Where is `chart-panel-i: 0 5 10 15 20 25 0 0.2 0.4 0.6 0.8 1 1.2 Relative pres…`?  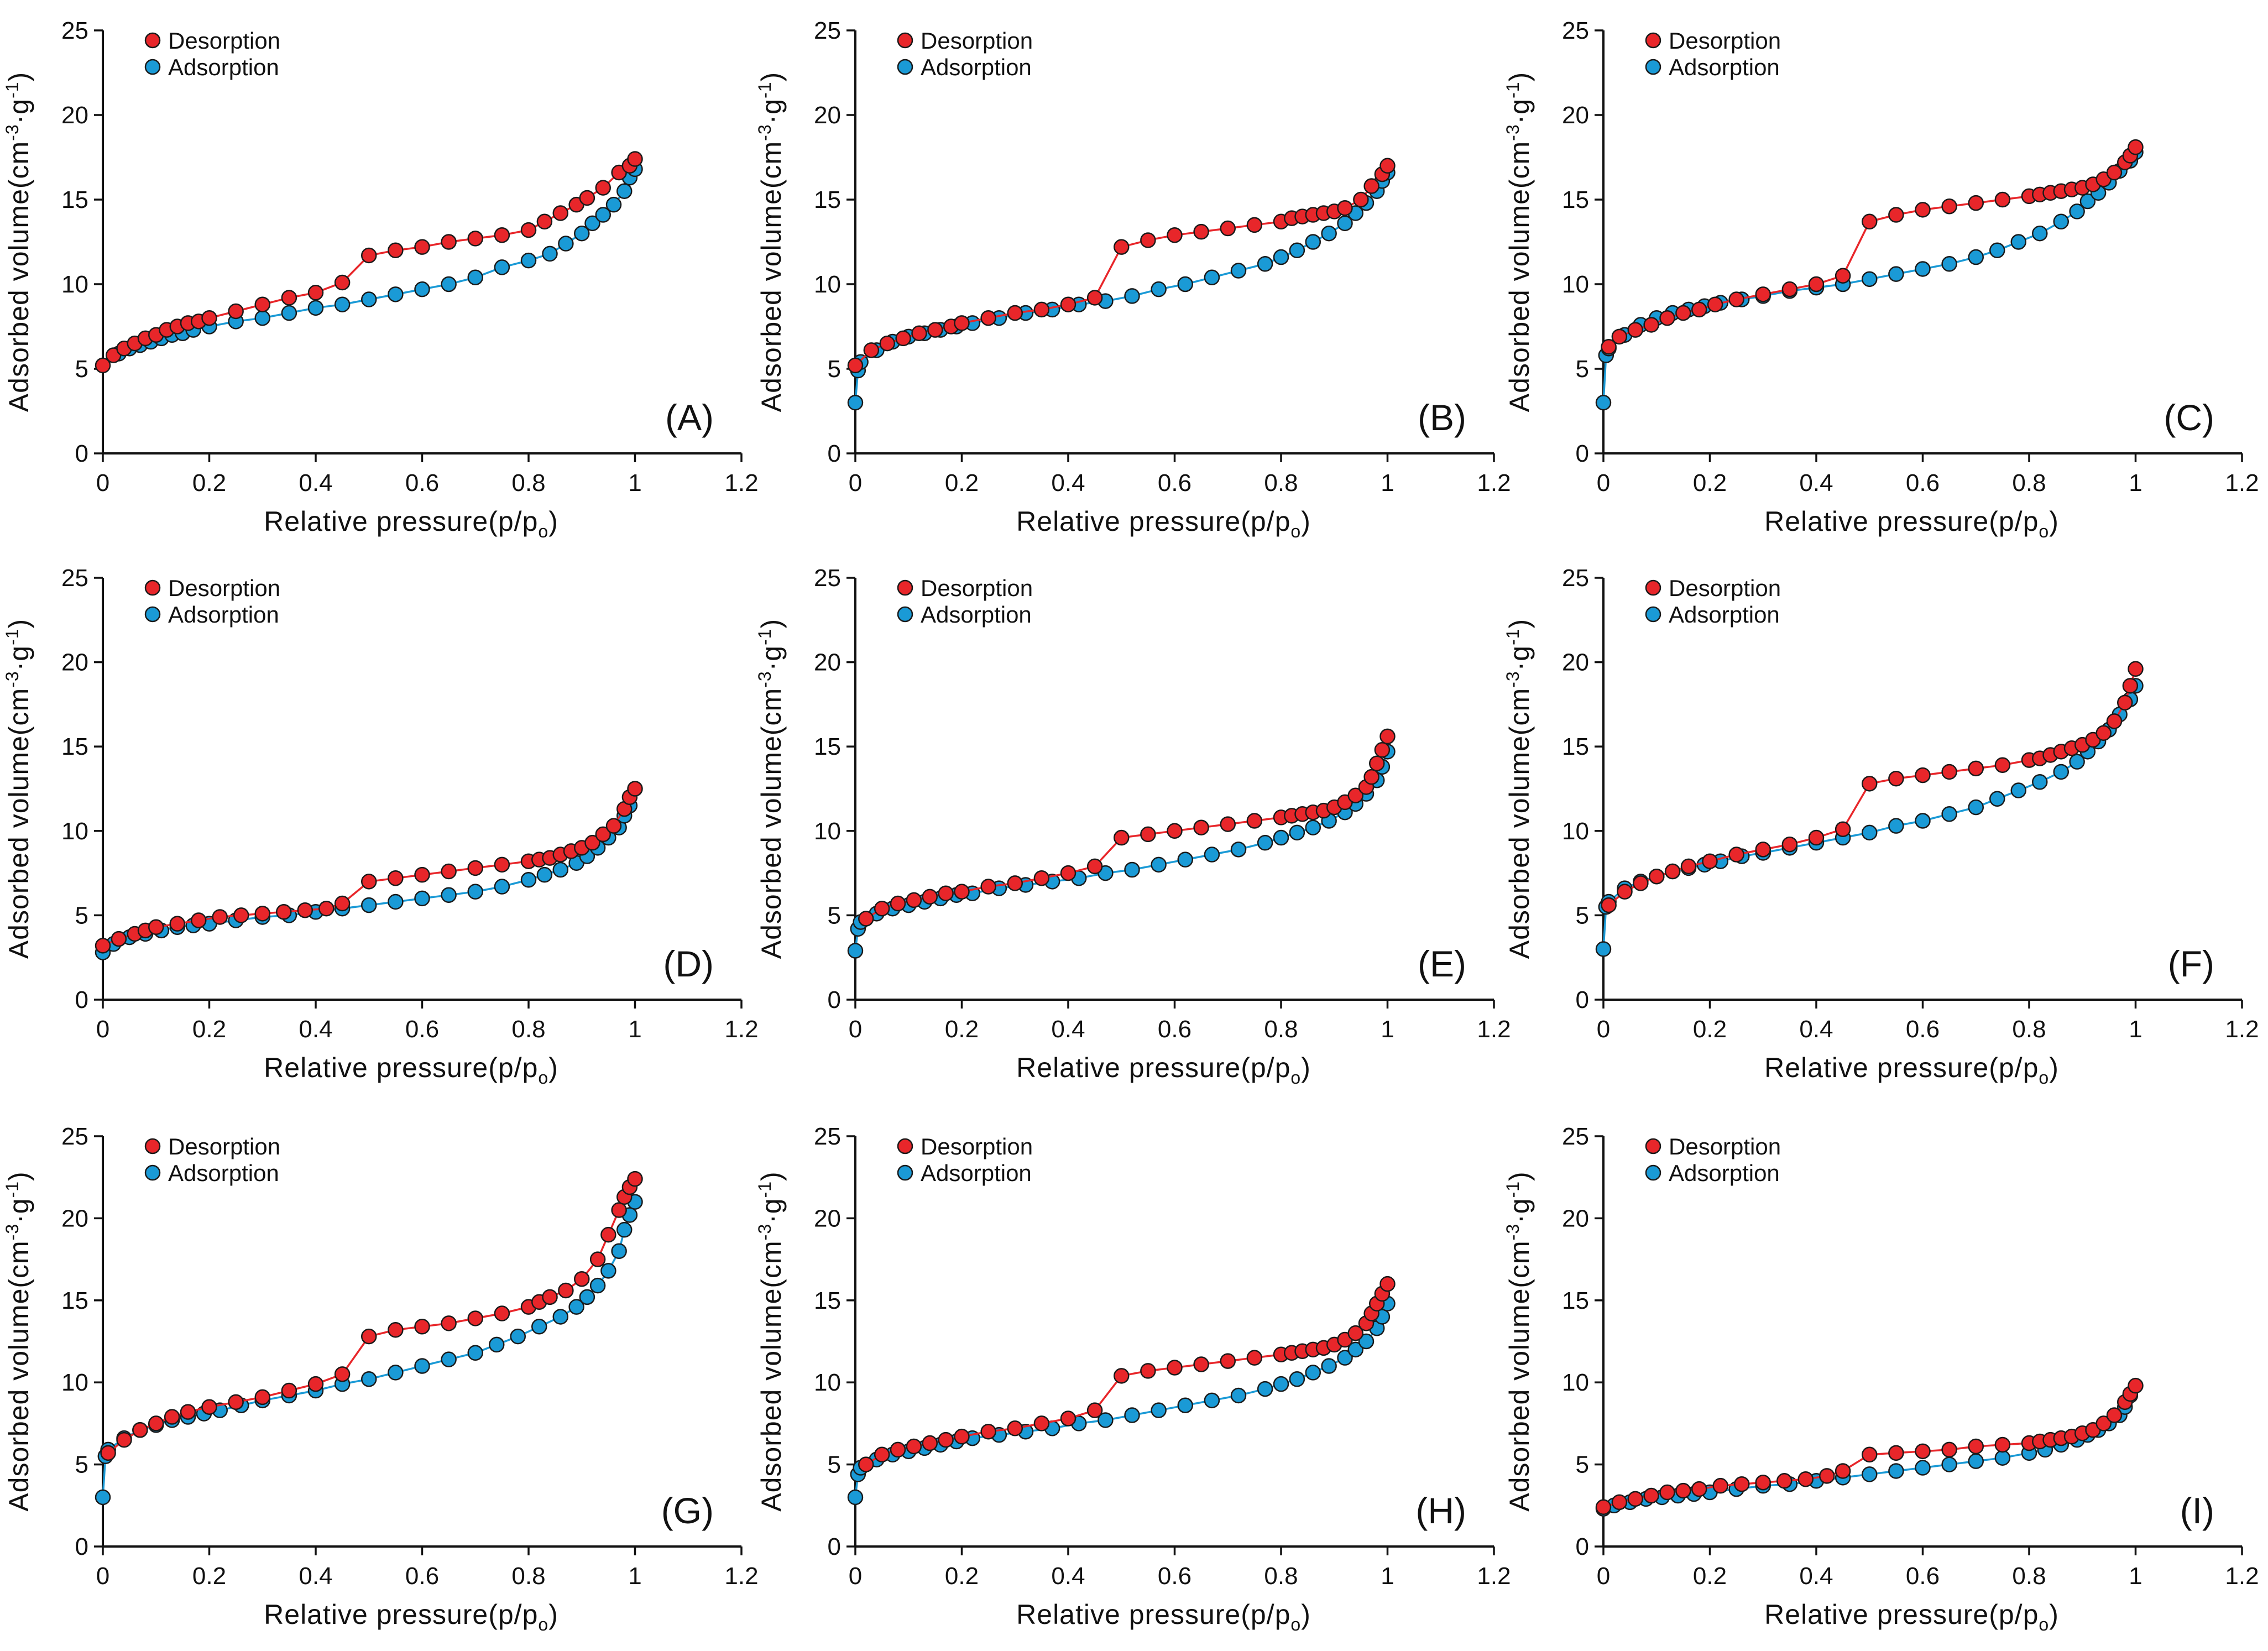 chart-panel-i: 0 5 10 15 20 25 0 0.2 0.4 0.6 0.8 1 1.2 Relative pres… is located at coordinates (1881, 1378).